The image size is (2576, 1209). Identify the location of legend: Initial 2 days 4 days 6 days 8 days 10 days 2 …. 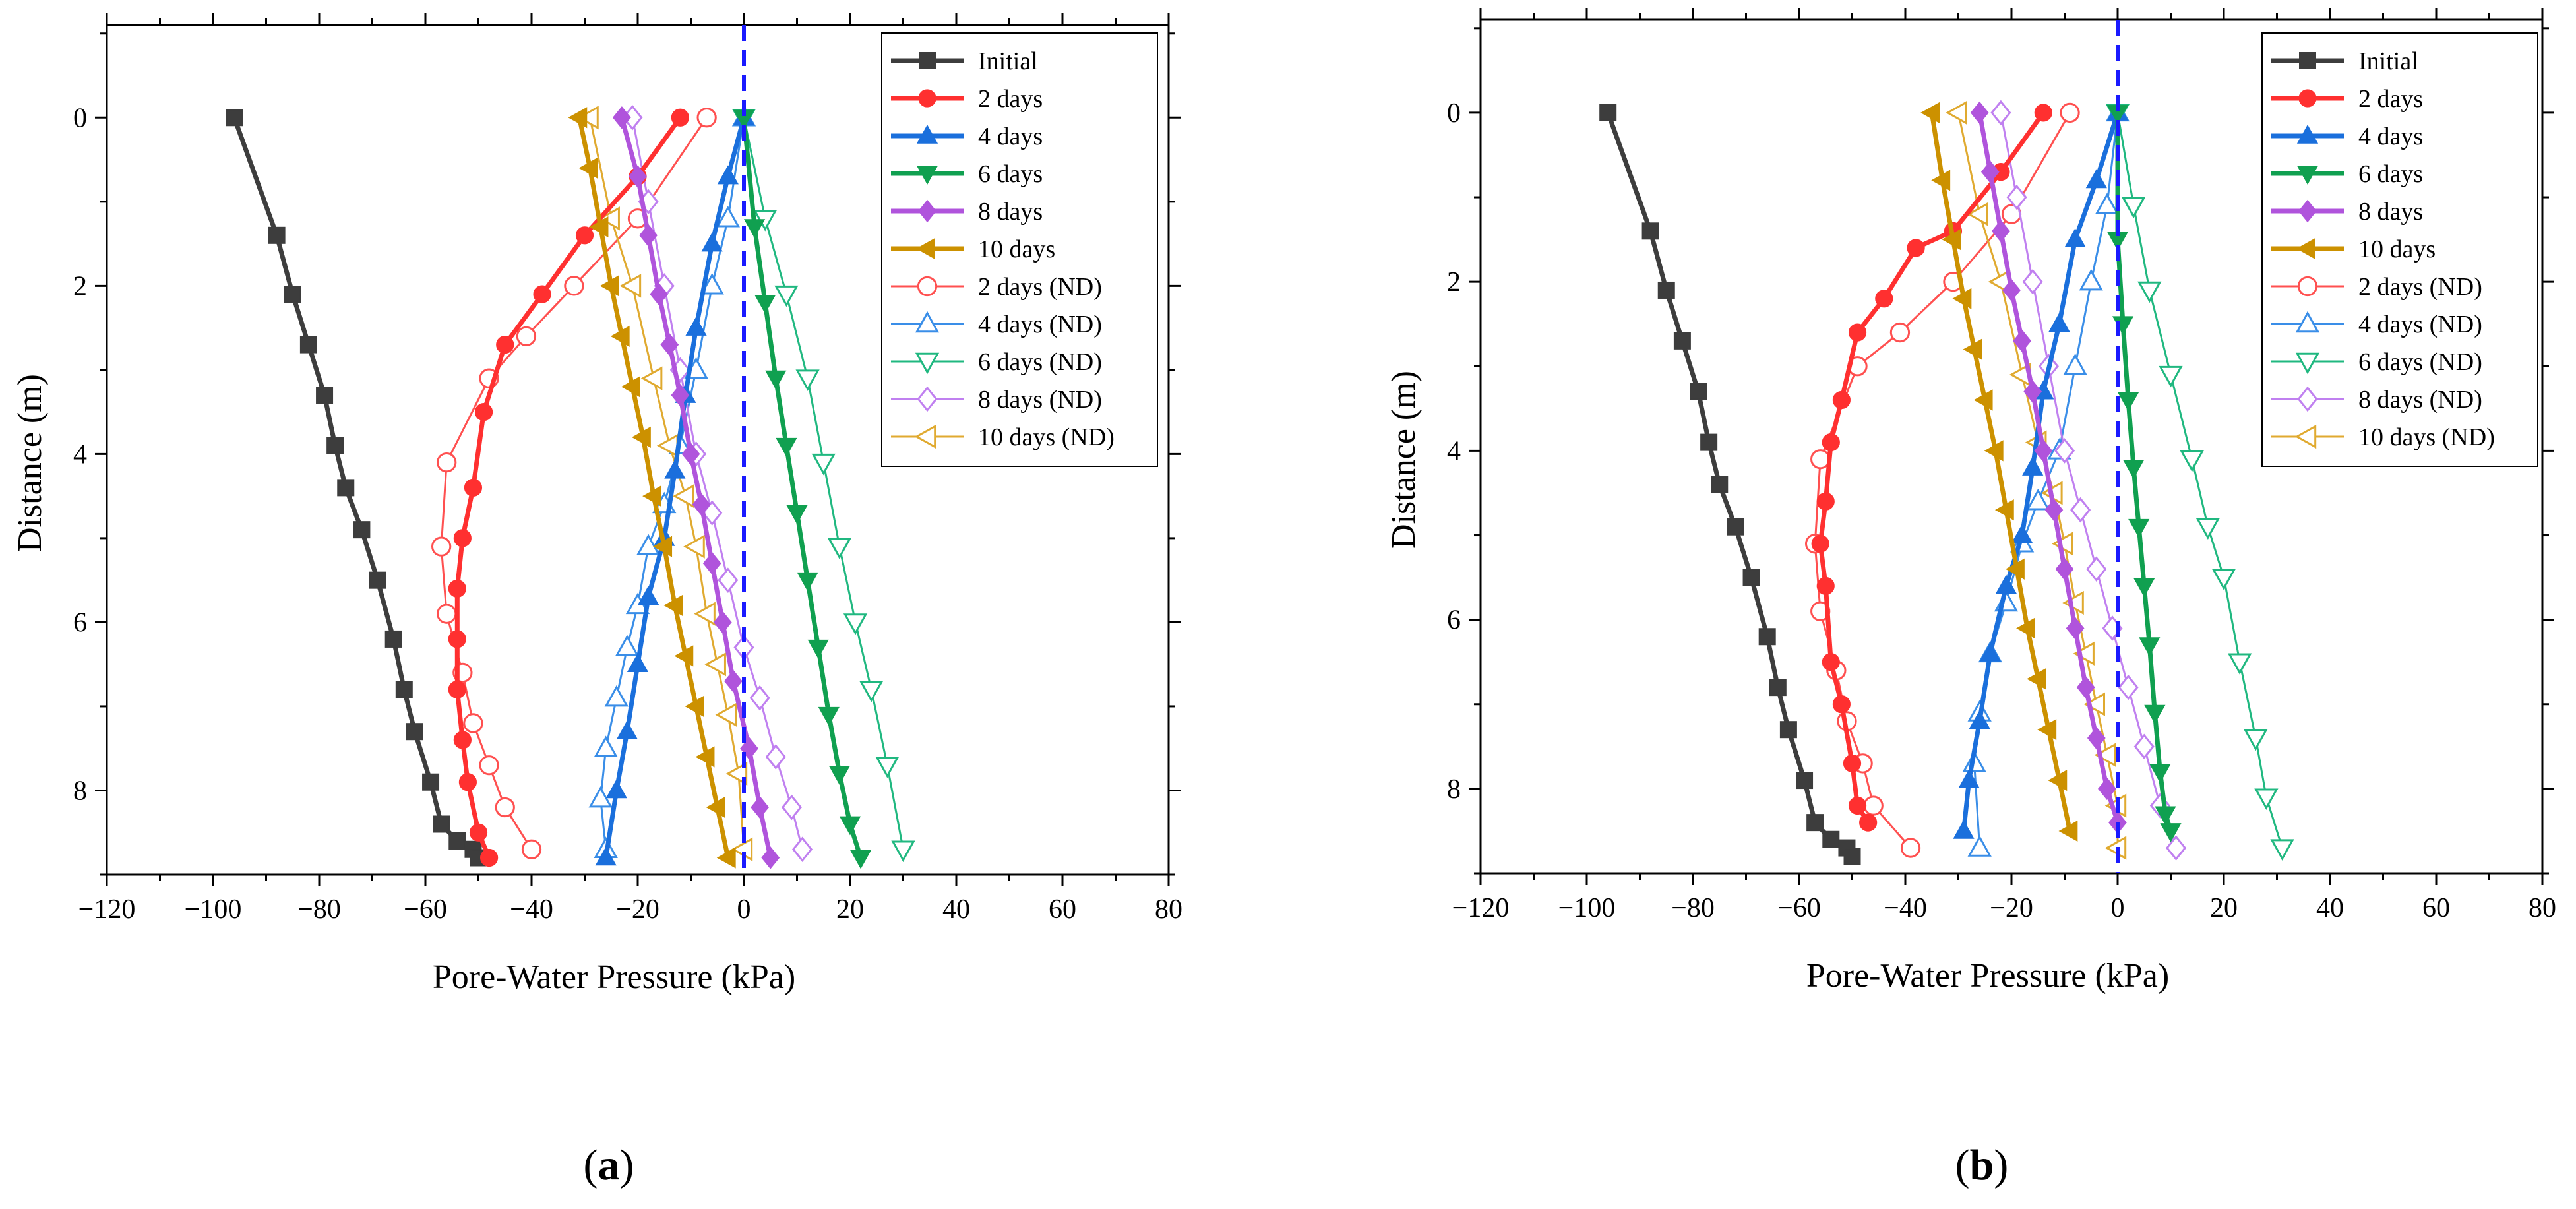
(2399, 249).